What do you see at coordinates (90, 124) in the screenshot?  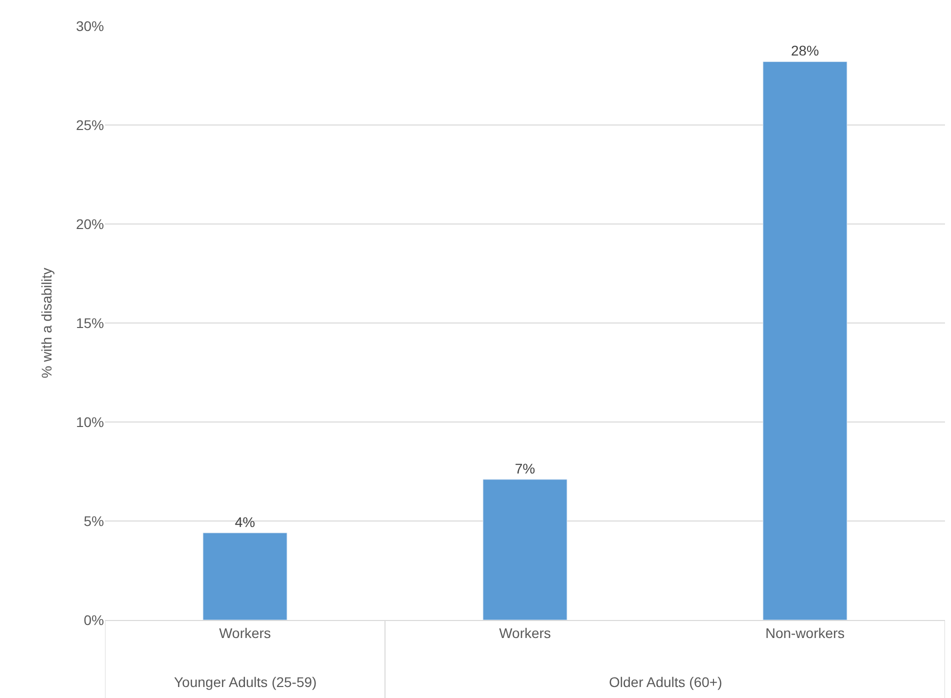 I see `y-tick-label: 25%` at bounding box center [90, 124].